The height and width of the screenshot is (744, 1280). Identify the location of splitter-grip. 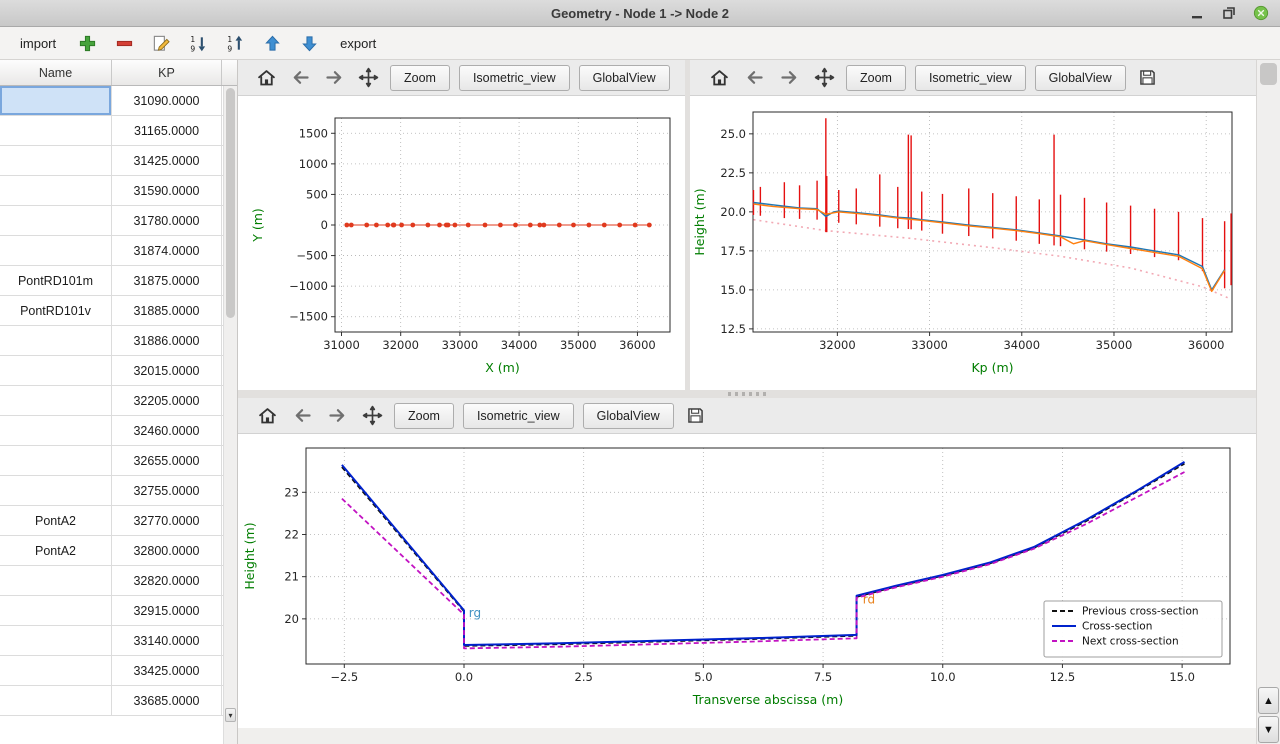
(747, 394).